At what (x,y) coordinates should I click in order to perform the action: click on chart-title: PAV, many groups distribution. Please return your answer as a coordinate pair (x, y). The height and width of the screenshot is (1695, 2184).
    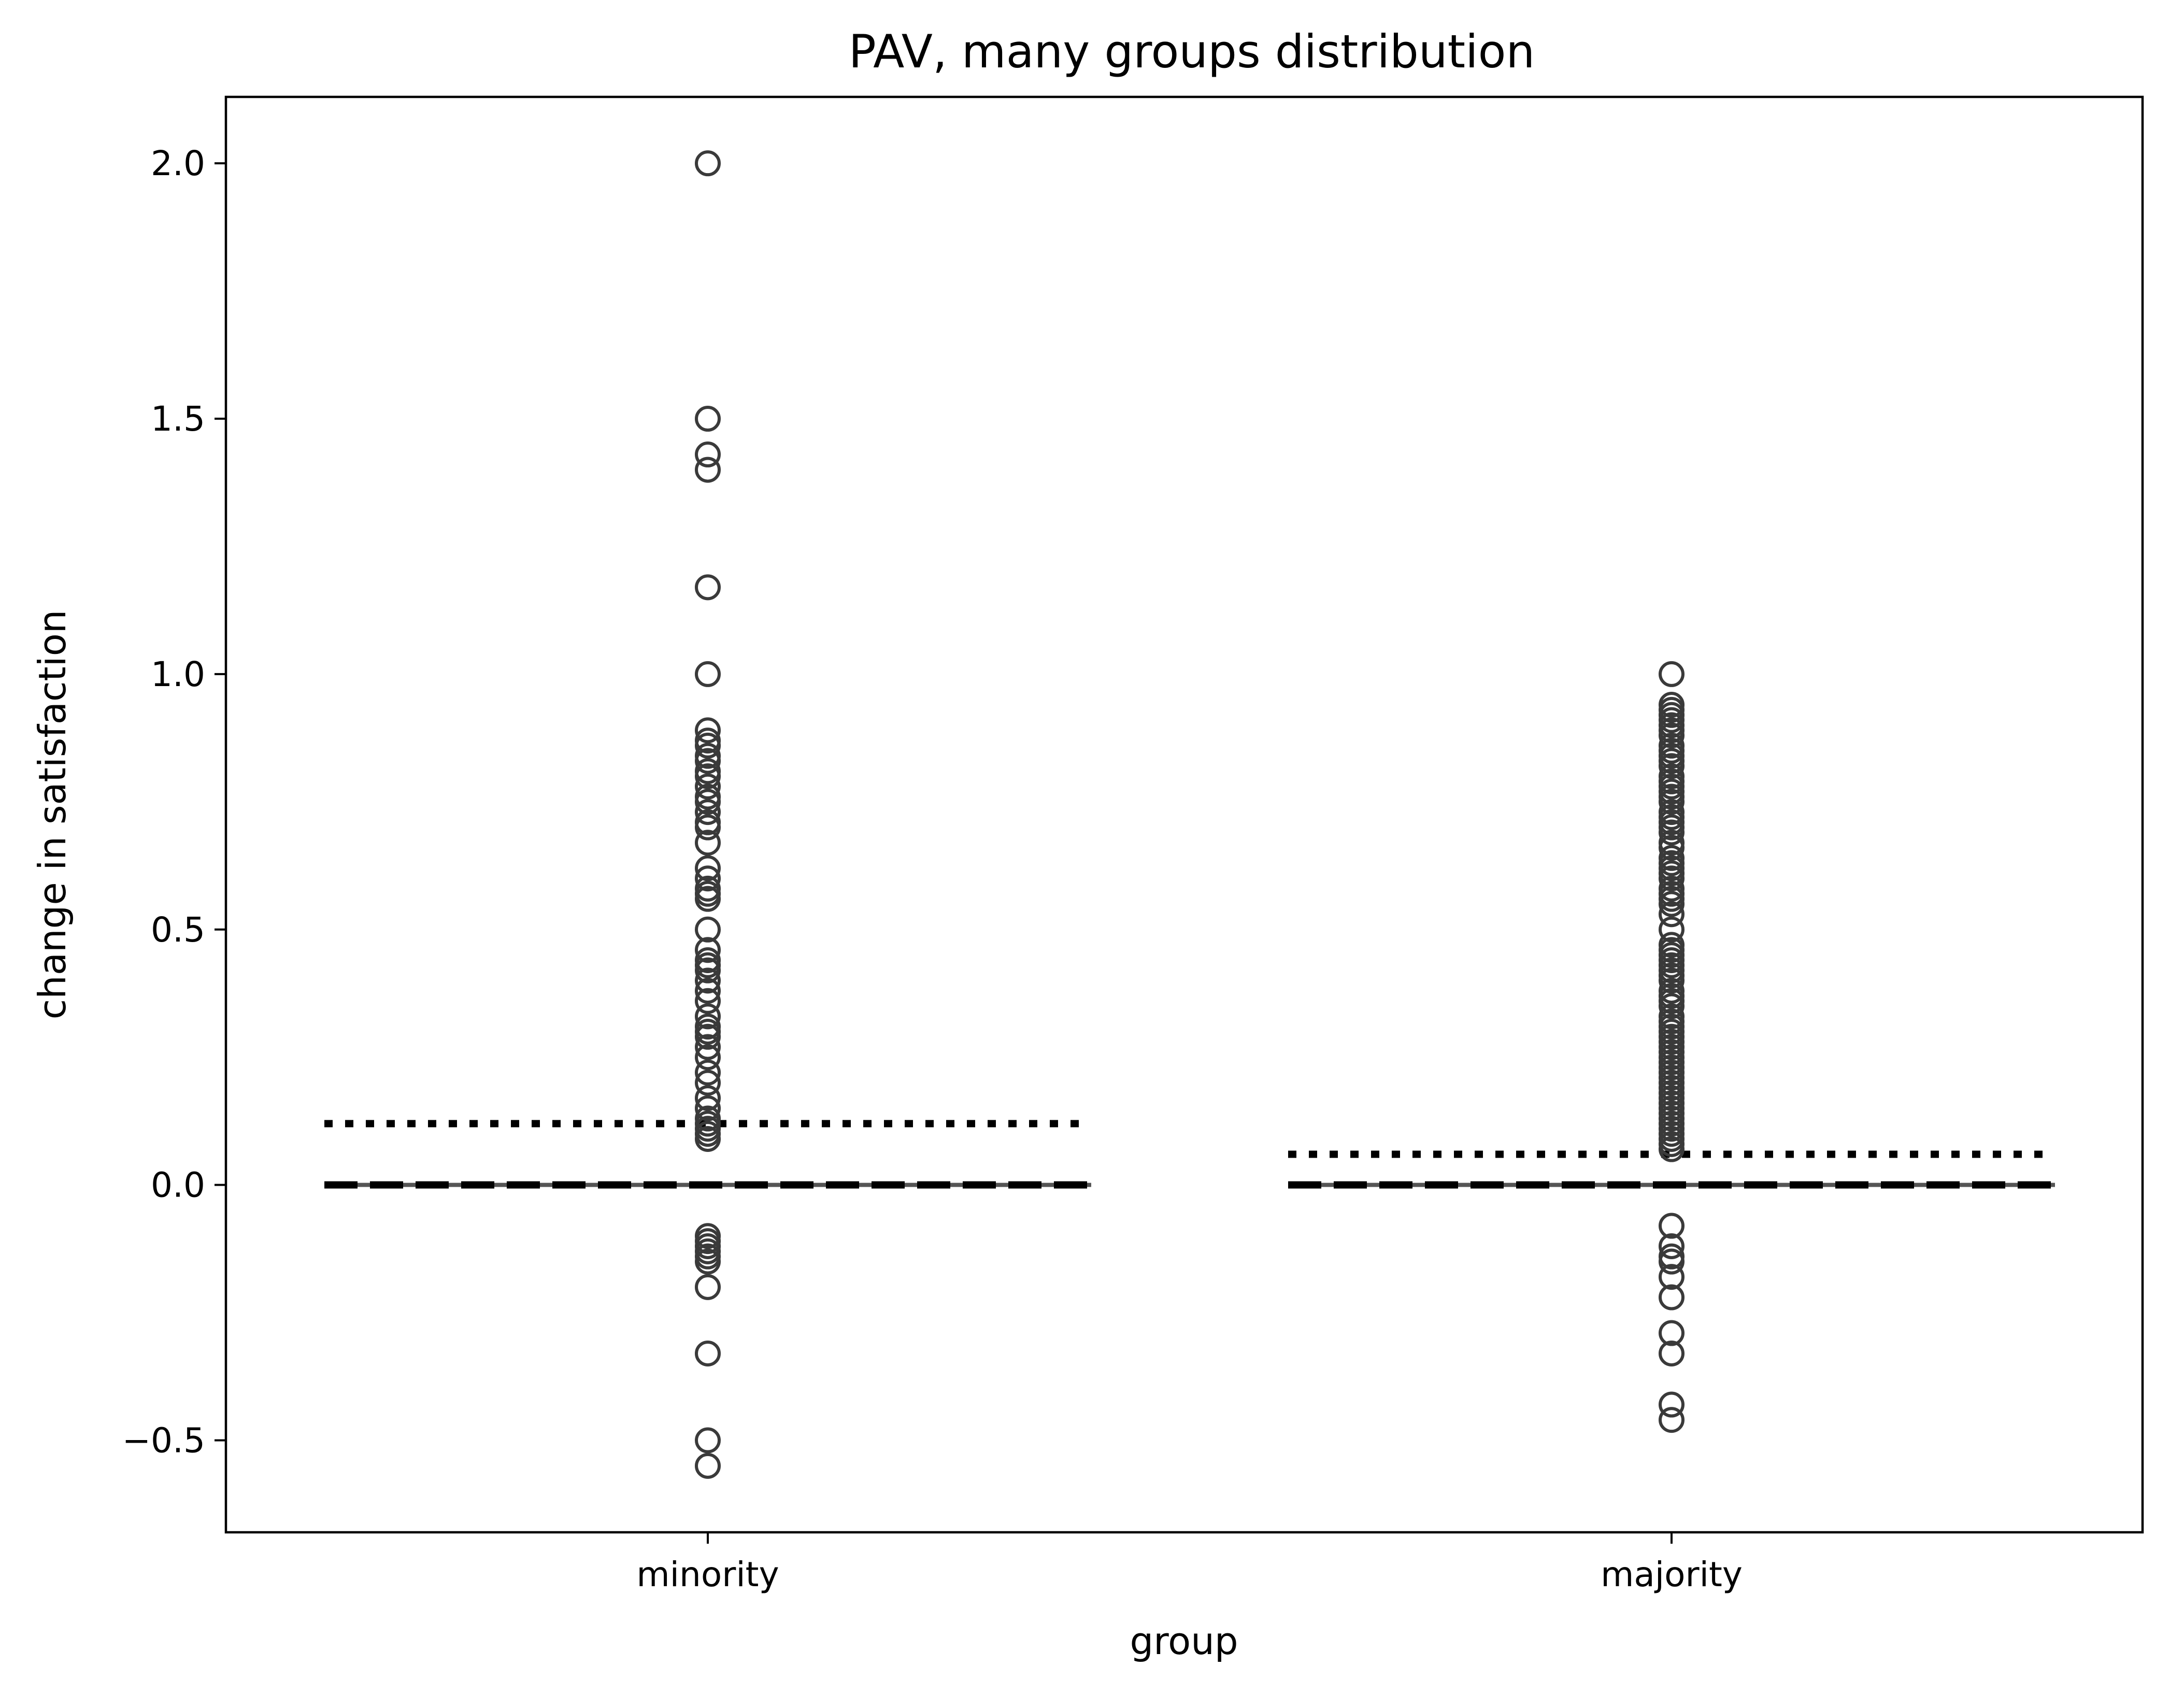
    Looking at the image, I should click on (1192, 52).